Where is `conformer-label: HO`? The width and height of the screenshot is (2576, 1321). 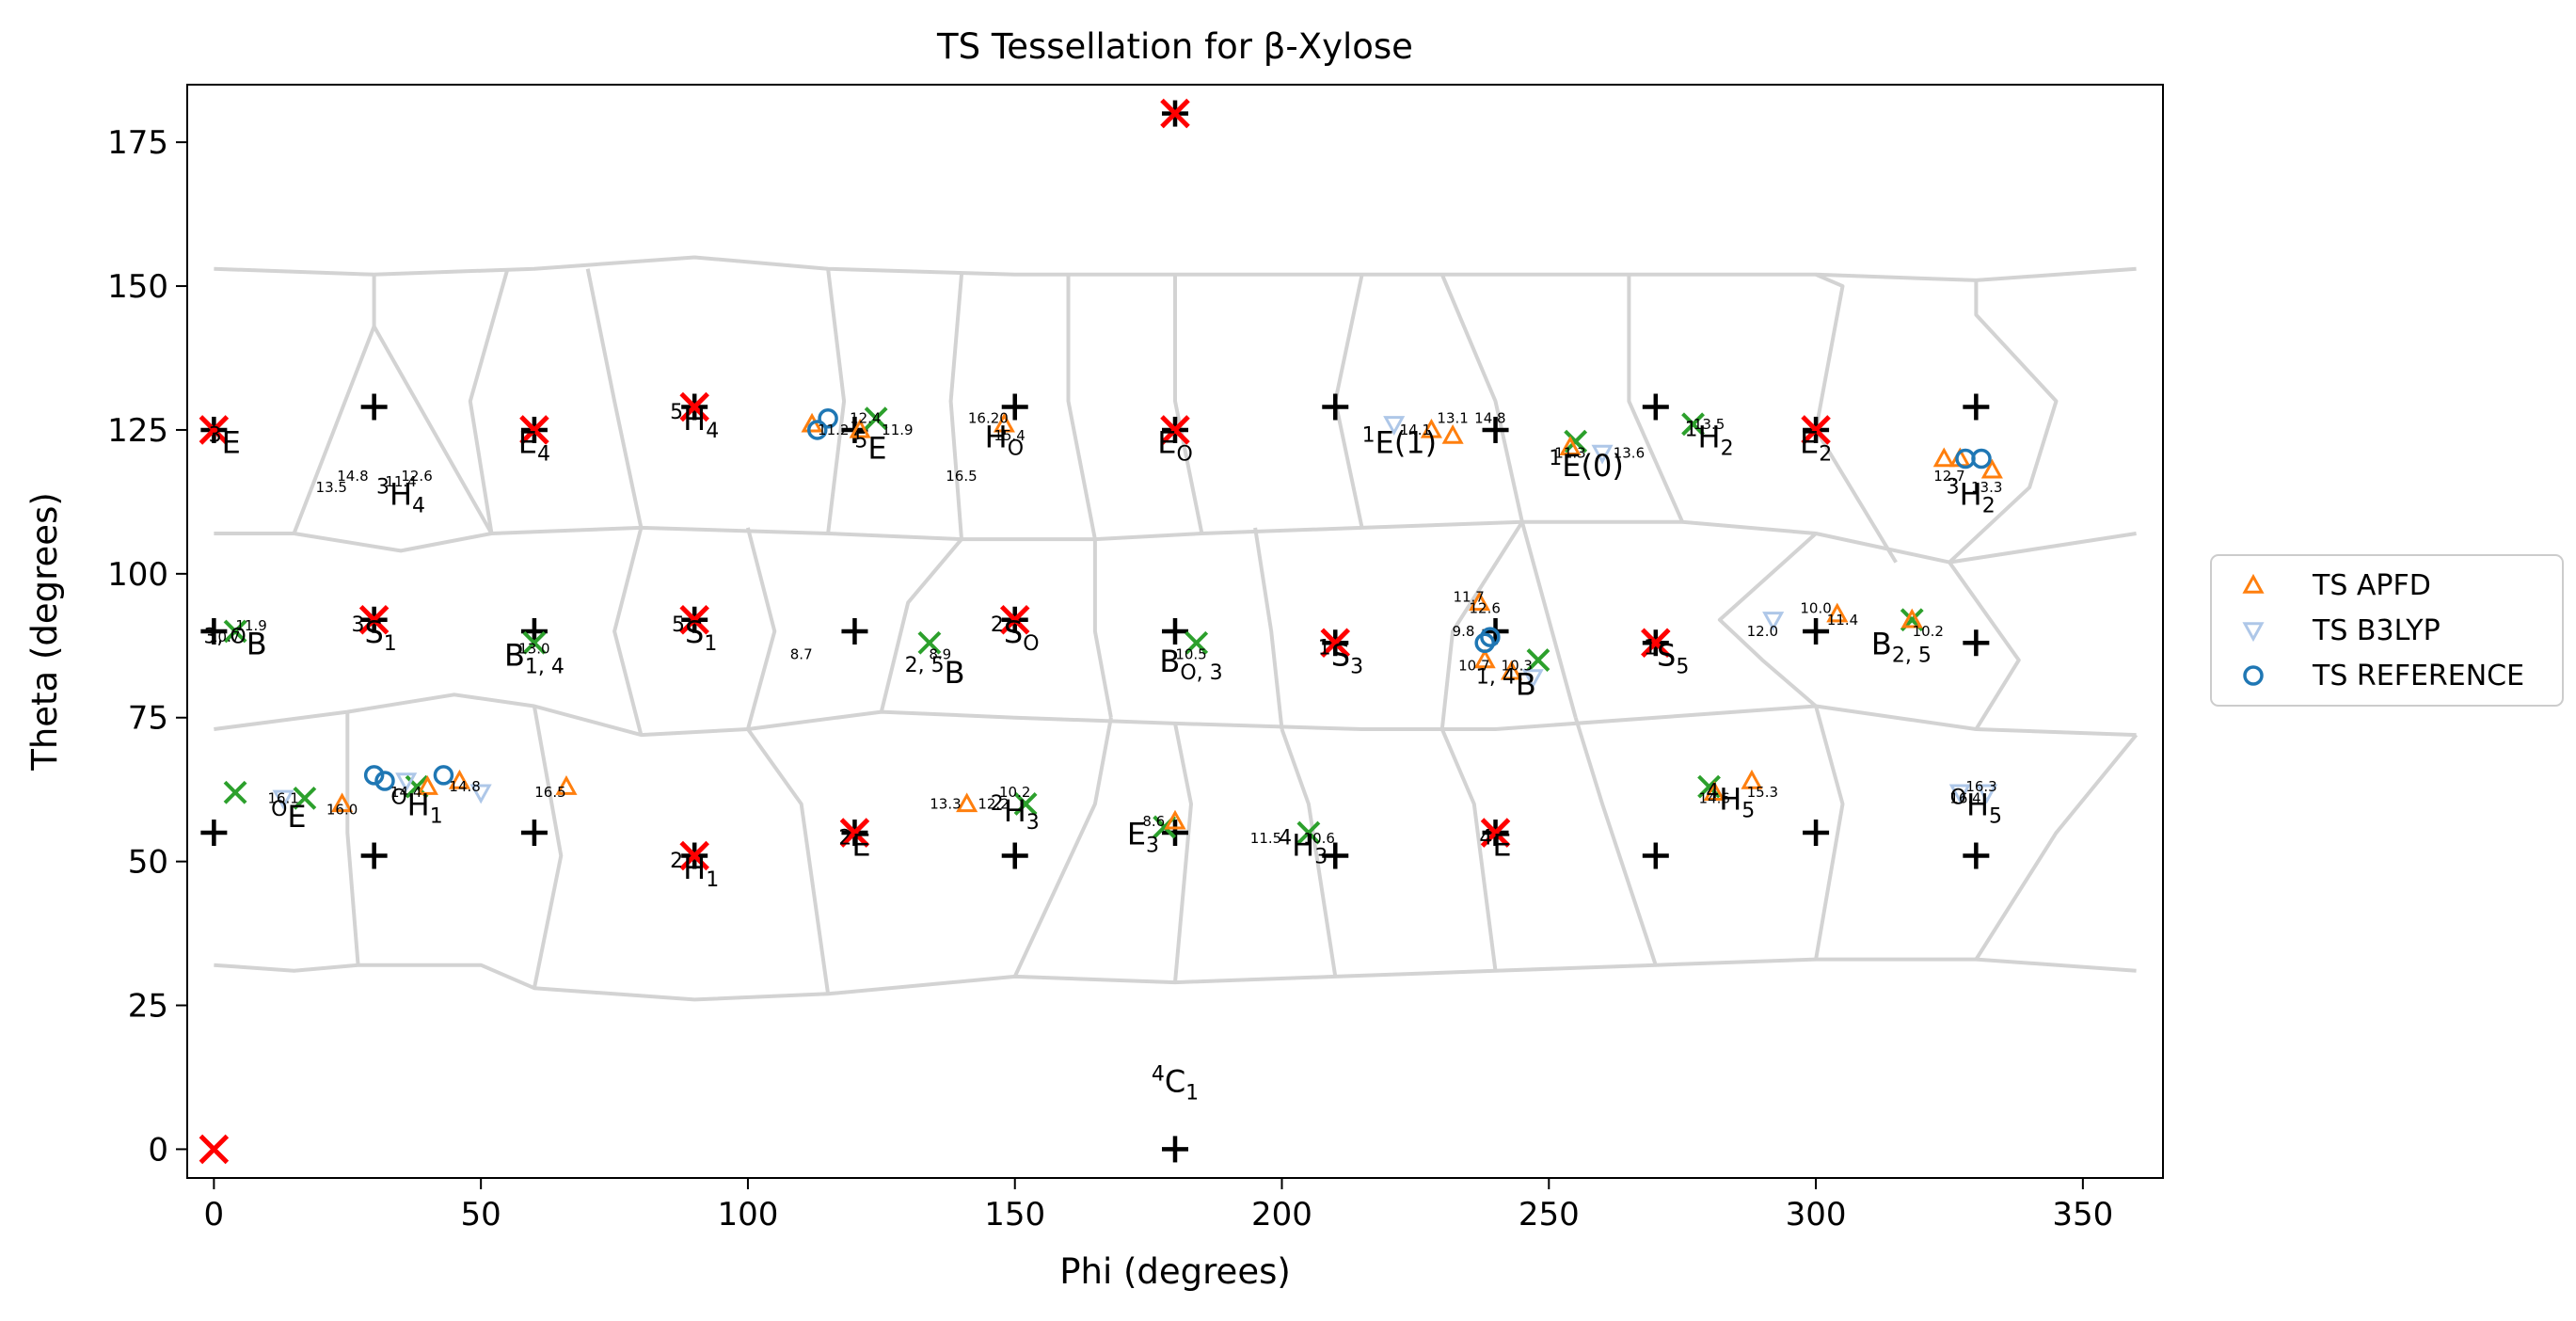
conformer-label: HO is located at coordinates (1004, 439).